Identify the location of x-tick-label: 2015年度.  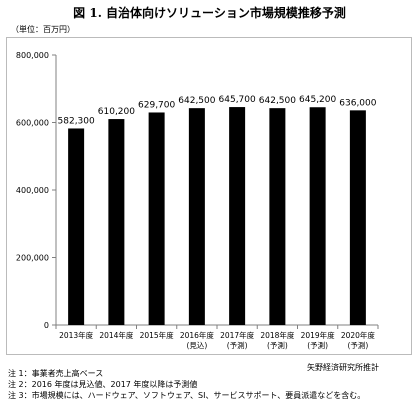
(157, 335).